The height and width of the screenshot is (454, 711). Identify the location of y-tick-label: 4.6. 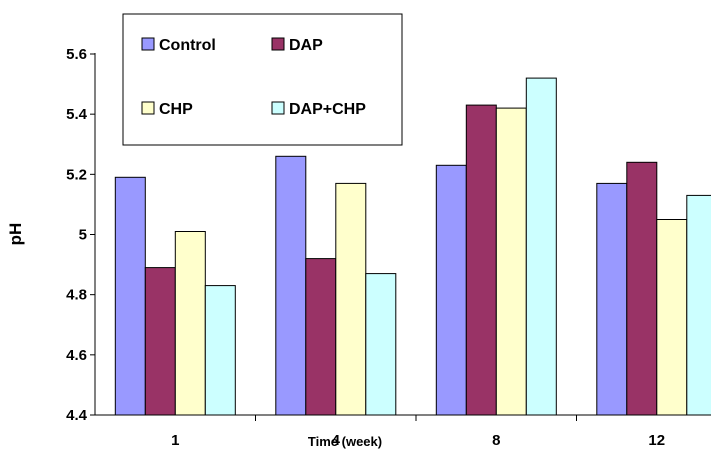
(76, 355).